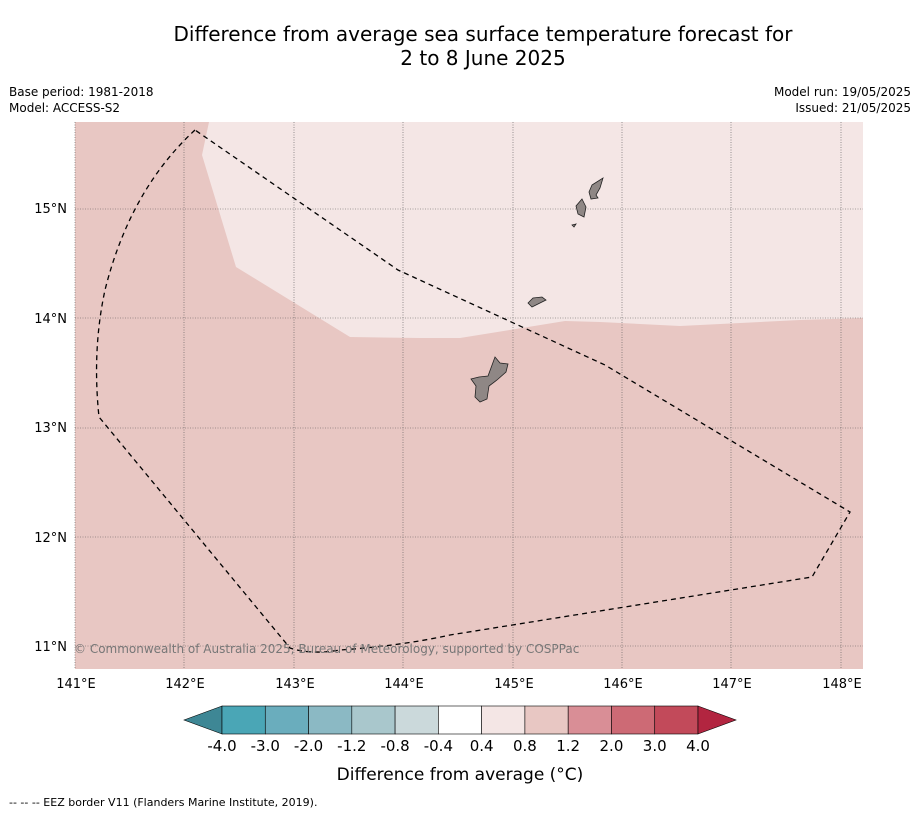  What do you see at coordinates (81, 100) in the screenshot?
I see `meta-left: Base period: 1981-2018 Model: ACCESS-S2` at bounding box center [81, 100].